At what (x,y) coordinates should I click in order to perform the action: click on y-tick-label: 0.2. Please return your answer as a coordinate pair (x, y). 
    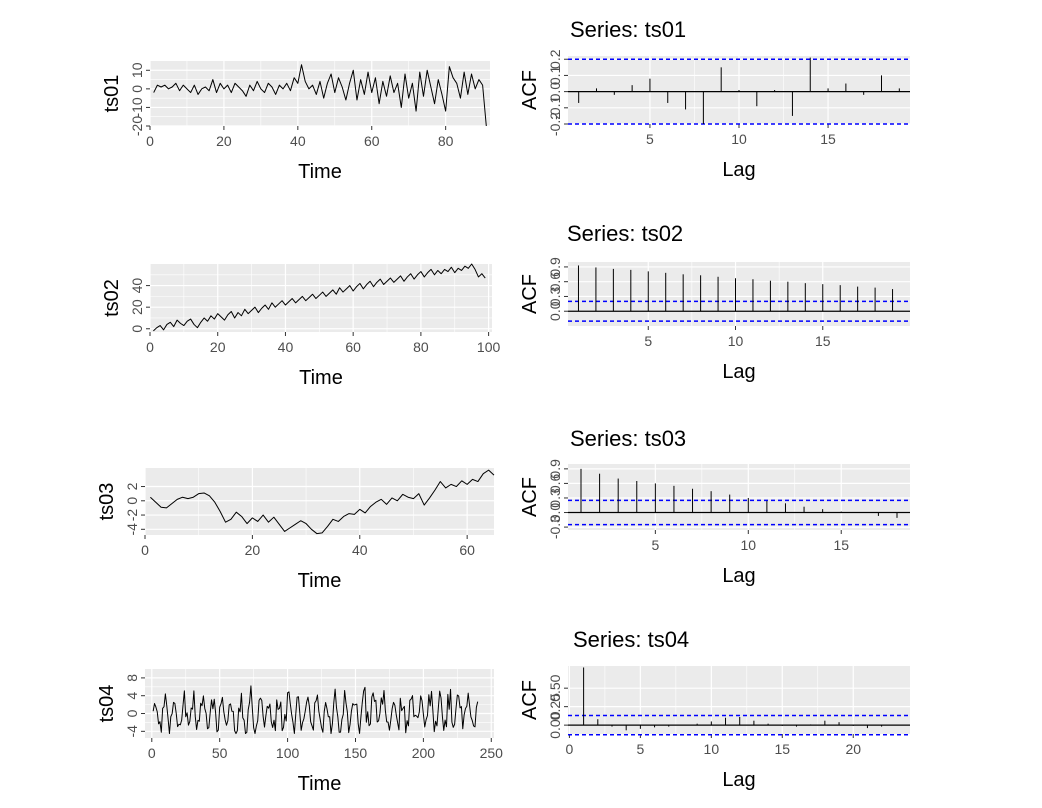
    Looking at the image, I should click on (555, 59).